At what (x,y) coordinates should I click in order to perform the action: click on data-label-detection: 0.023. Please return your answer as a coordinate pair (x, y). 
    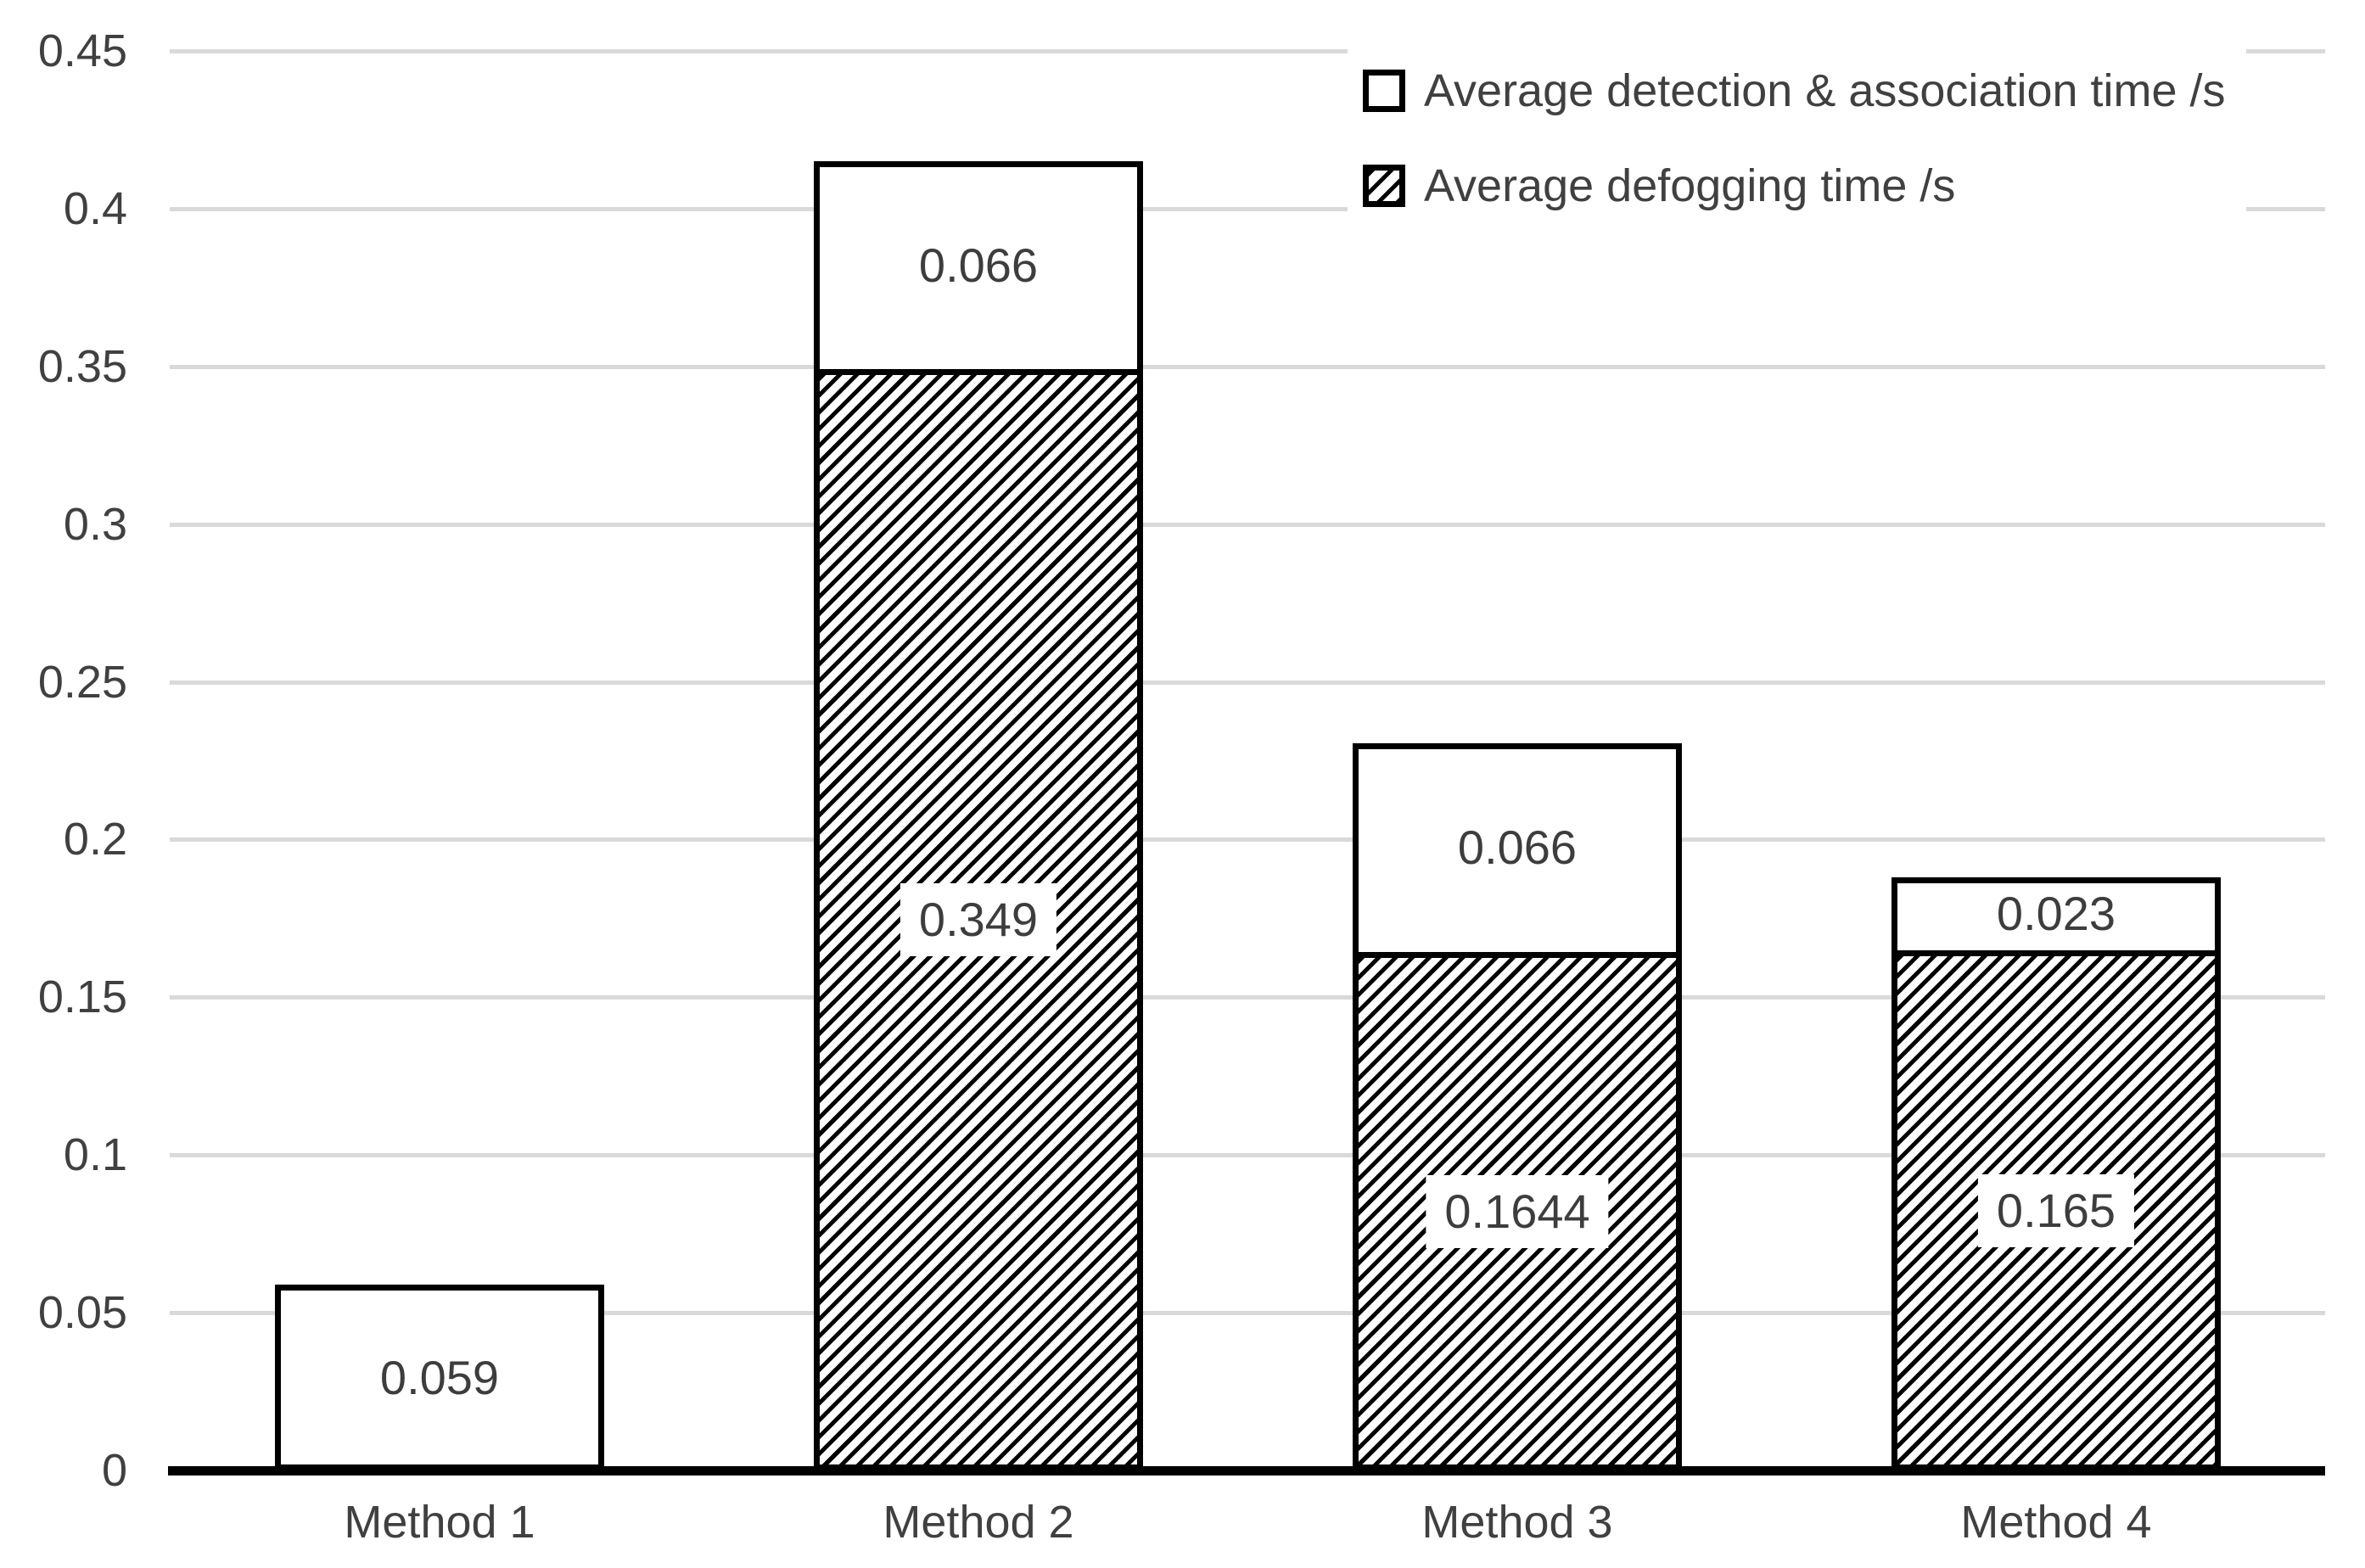
    Looking at the image, I should click on (2056, 913).